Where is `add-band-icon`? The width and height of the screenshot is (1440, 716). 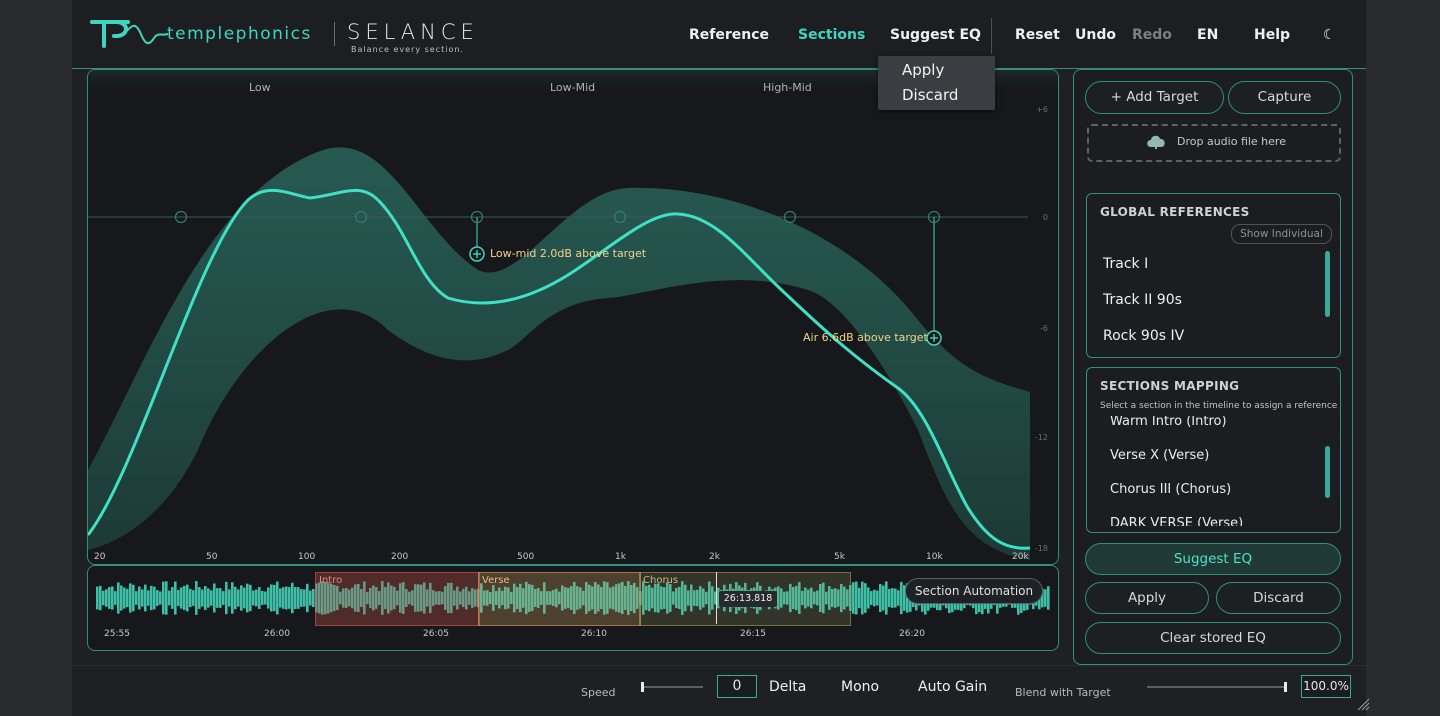 add-band-icon is located at coordinates (705, 296).